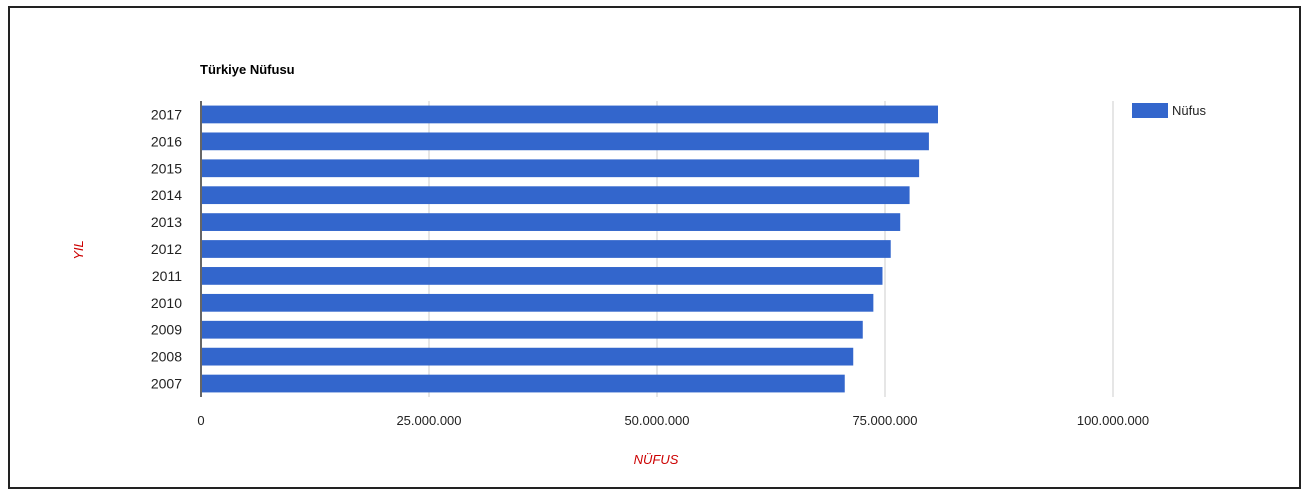 This screenshot has height=496, width=1310. What do you see at coordinates (1113, 420) in the screenshot?
I see `x-tick-label: 100.000.000` at bounding box center [1113, 420].